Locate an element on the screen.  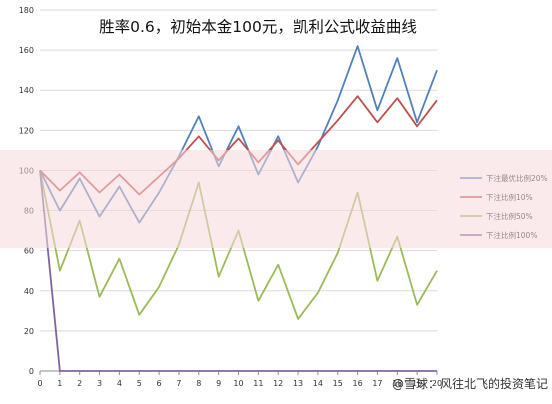
x-tick-label: 7 is located at coordinates (178, 383).